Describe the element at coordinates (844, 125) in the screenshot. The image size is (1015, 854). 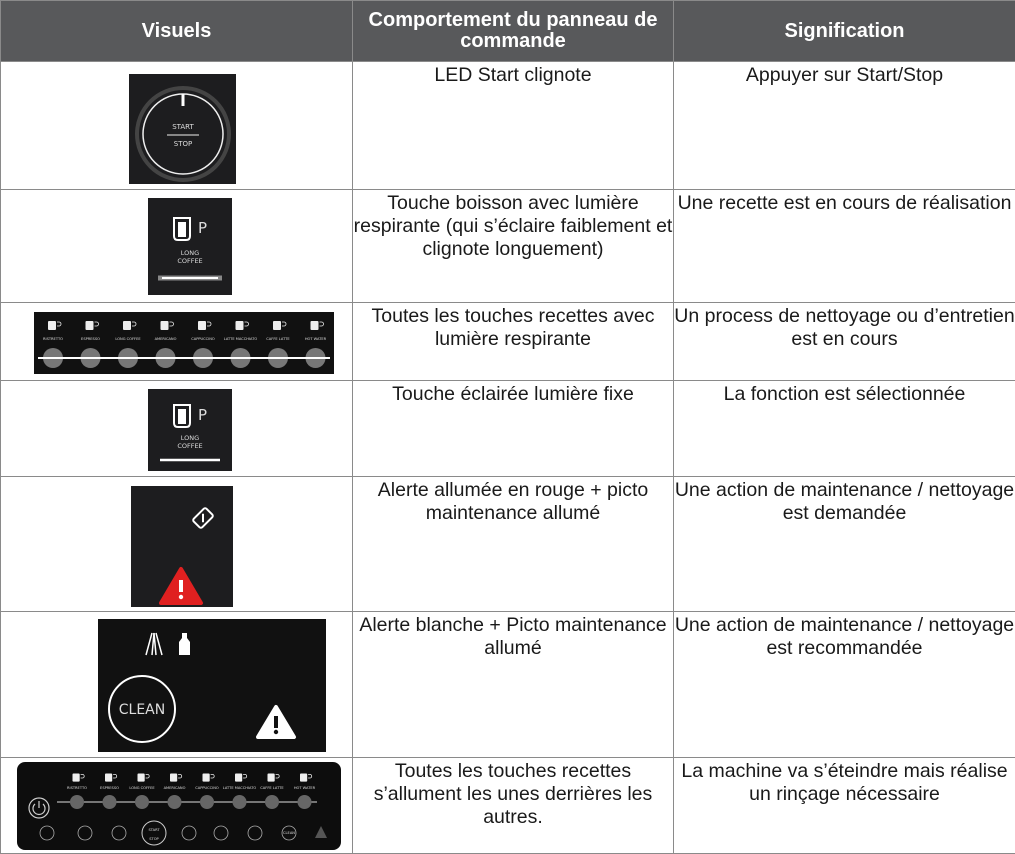
I see `meaning-cell: Appuyer sur Start/Stop` at that location.